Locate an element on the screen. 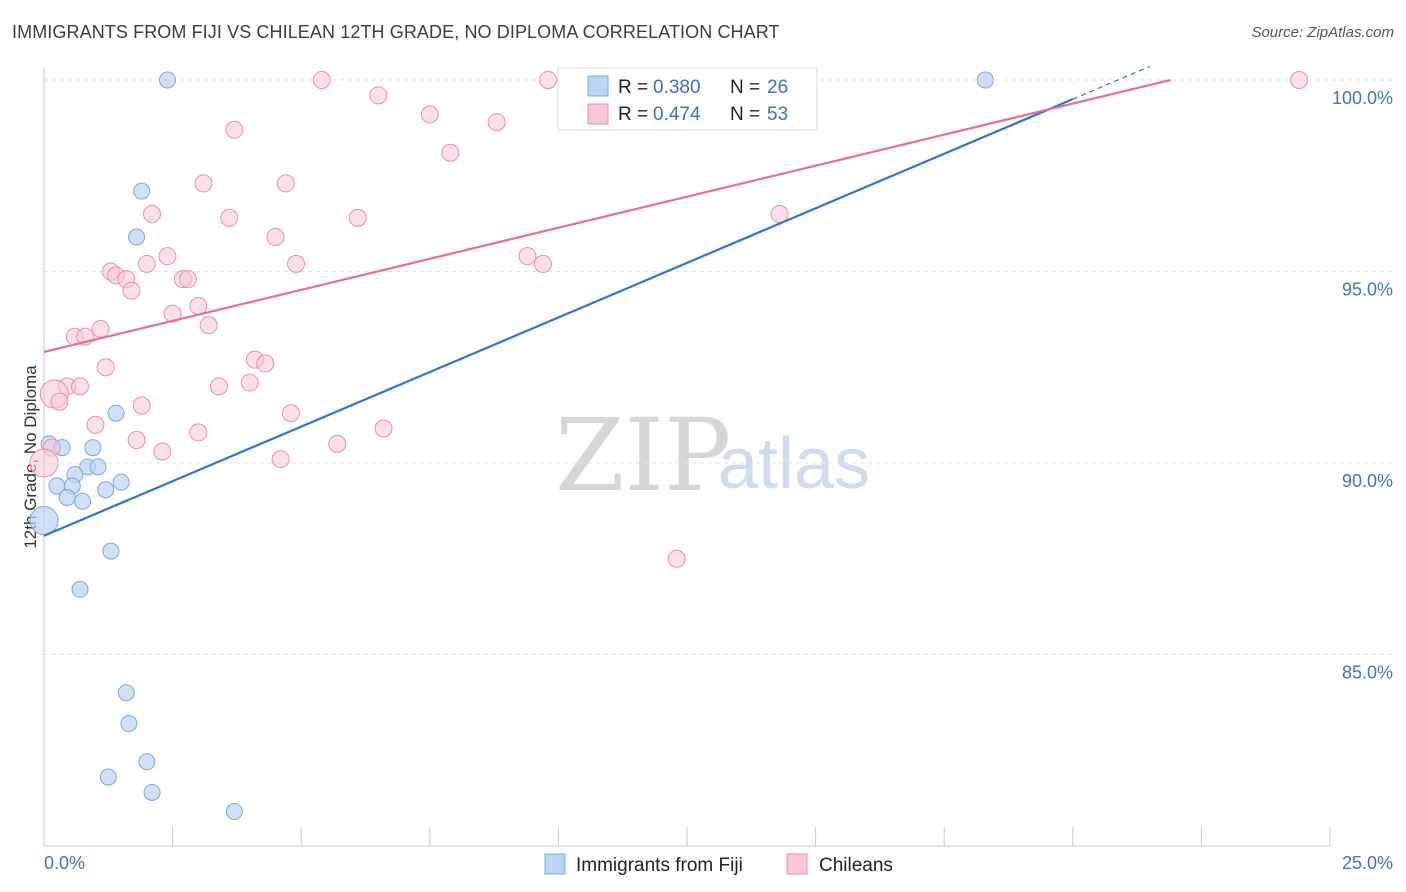 The width and height of the screenshot is (1406, 892). x-tick-label-end: 25.0% is located at coordinates (1367, 863).